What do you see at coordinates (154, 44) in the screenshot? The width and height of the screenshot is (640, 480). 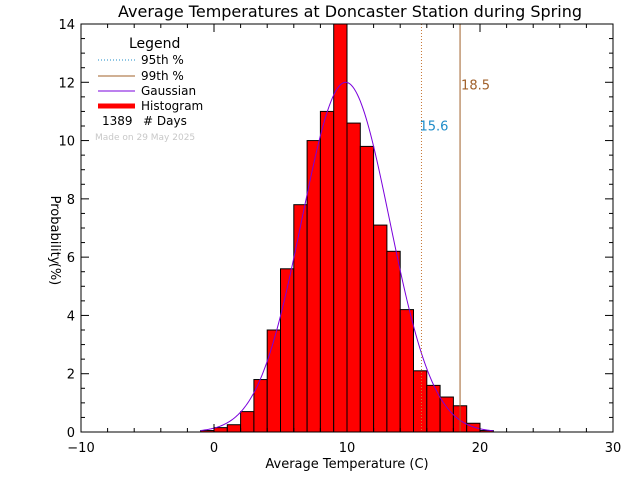 I see `legend-title: Legend` at bounding box center [154, 44].